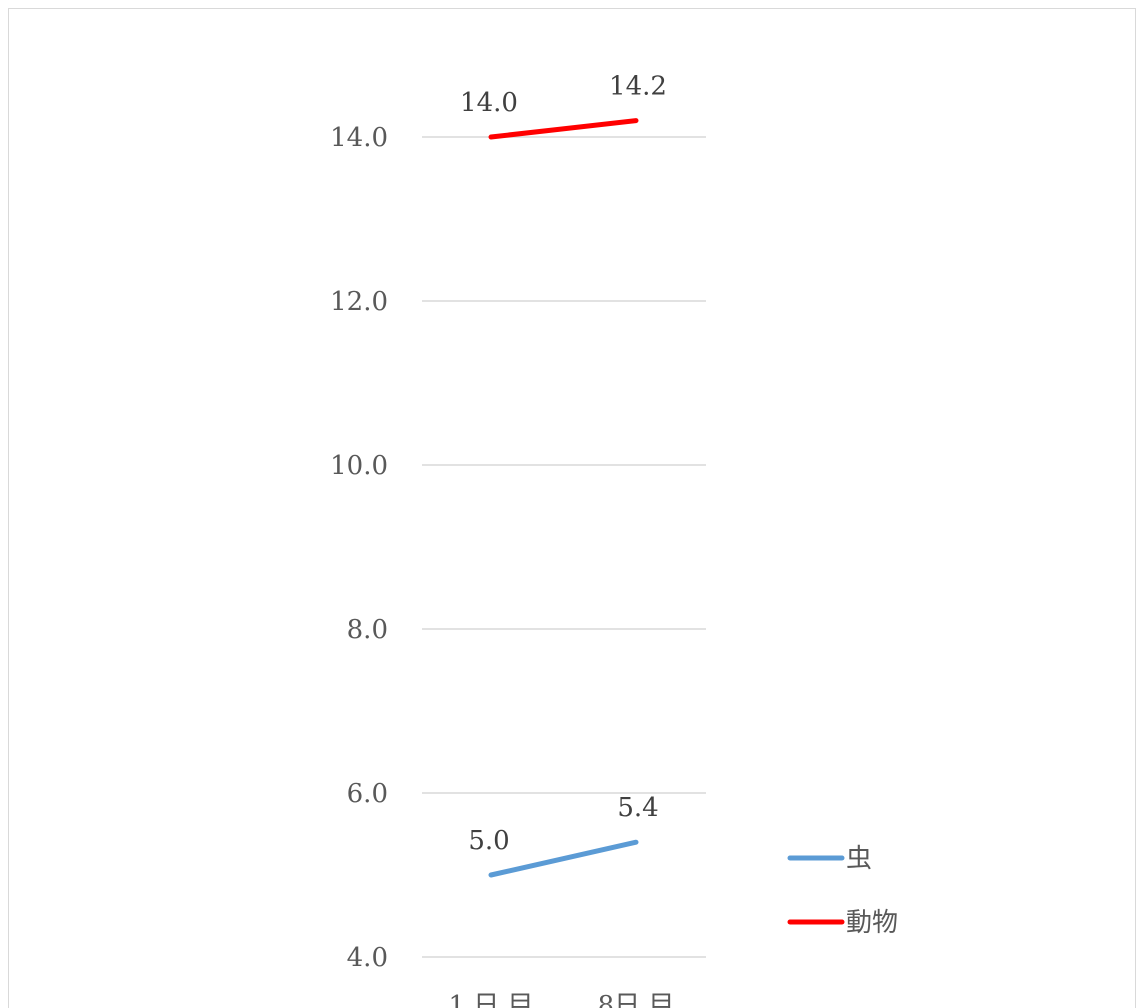 This screenshot has width=1138, height=1008. I want to click on y-tick-label: 12.0, so click(359, 302).